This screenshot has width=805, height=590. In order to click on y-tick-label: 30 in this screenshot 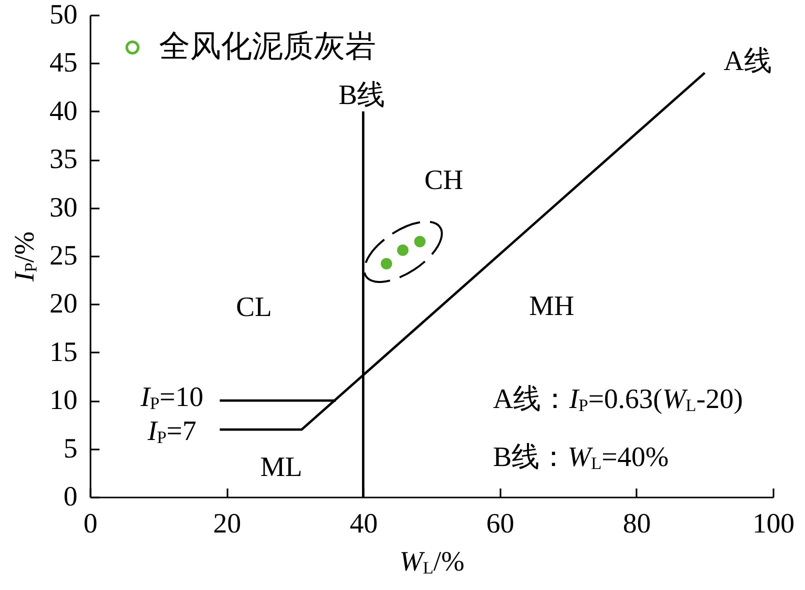, I will do `click(64, 208)`.